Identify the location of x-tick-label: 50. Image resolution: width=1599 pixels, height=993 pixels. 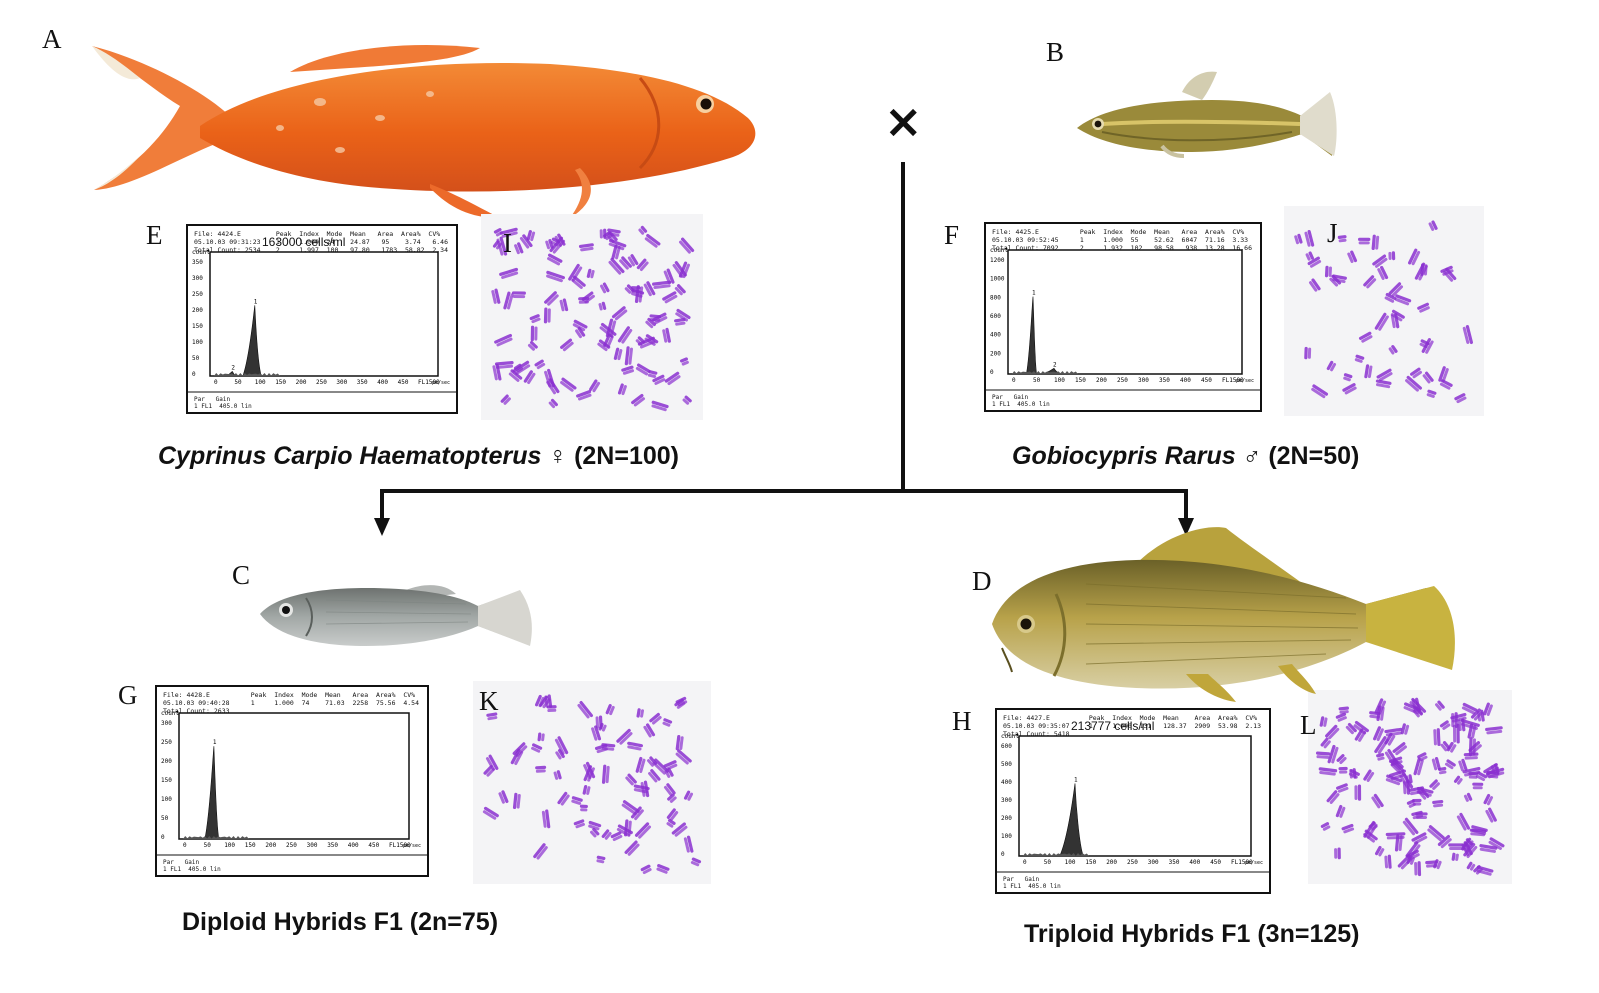
(1037, 380).